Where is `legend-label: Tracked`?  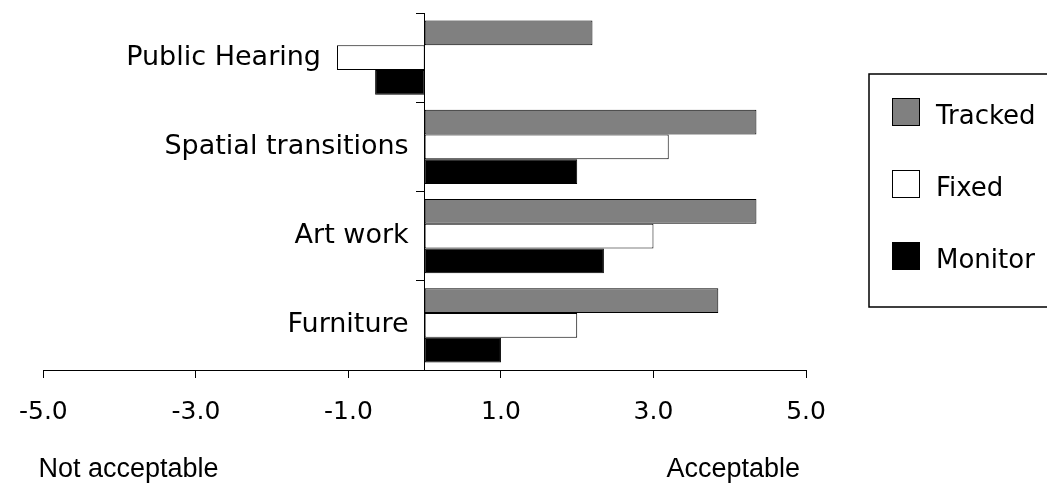
legend-label: Tracked is located at coordinates (985, 114).